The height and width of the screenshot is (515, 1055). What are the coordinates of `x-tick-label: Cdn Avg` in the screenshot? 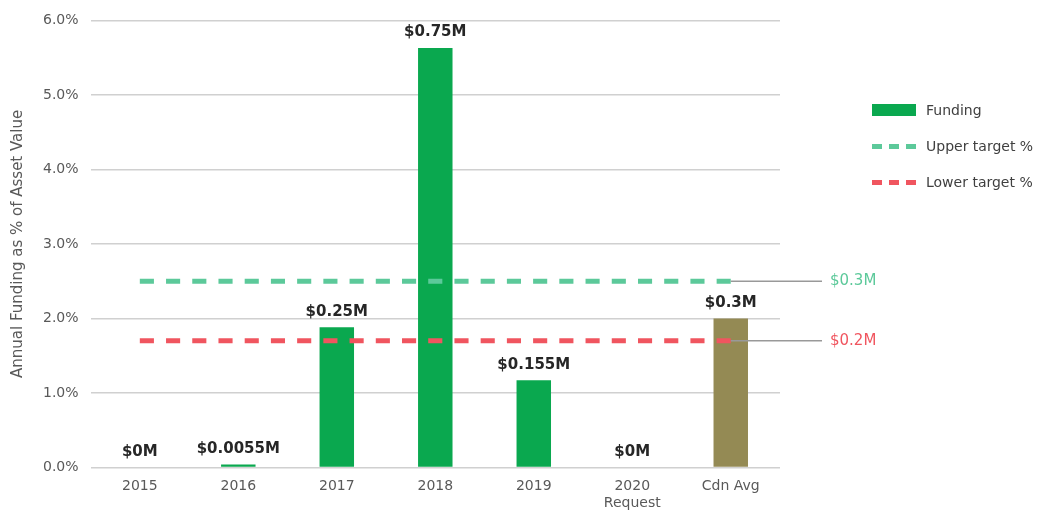 It's located at (730, 485).